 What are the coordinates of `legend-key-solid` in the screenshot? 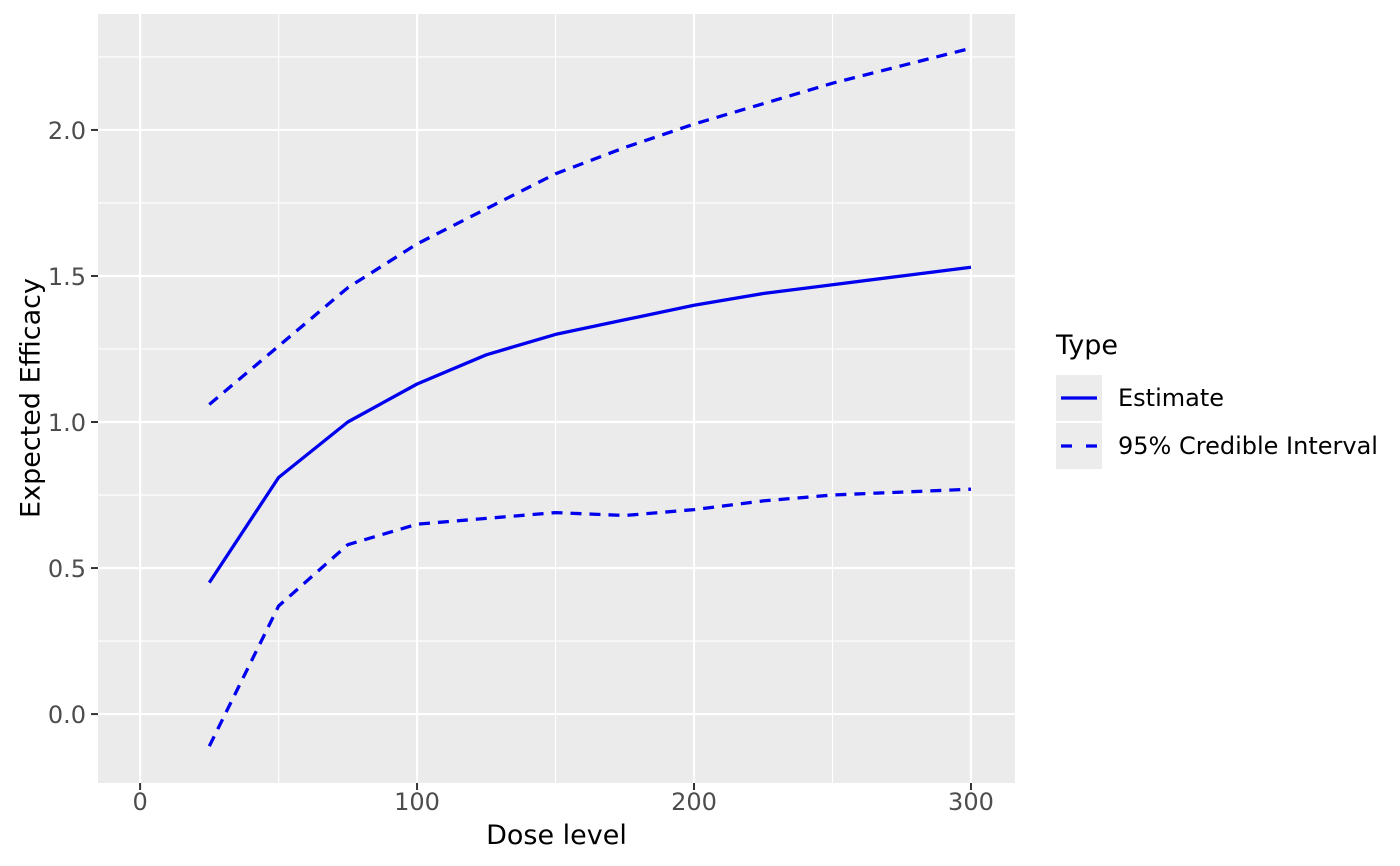 It's located at (1079, 398).